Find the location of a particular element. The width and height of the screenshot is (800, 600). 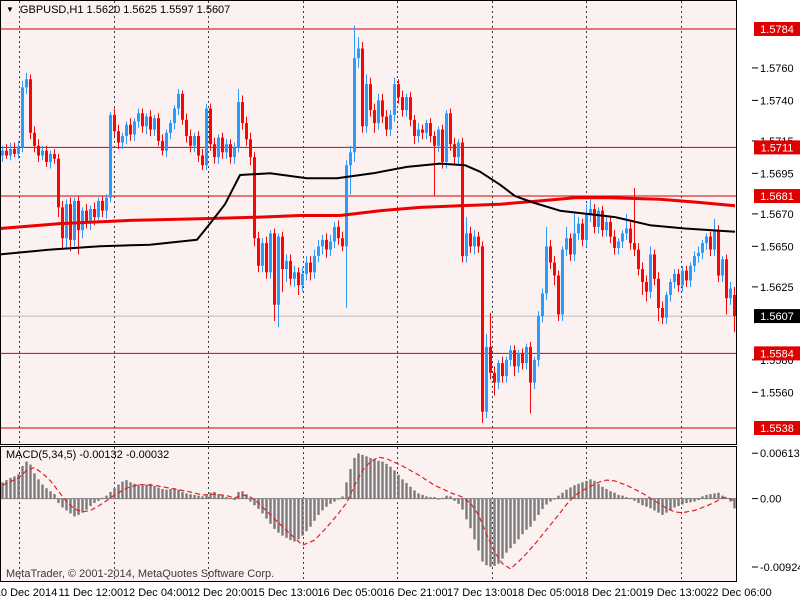

price-badge: 1.5607 is located at coordinates (777, 316).